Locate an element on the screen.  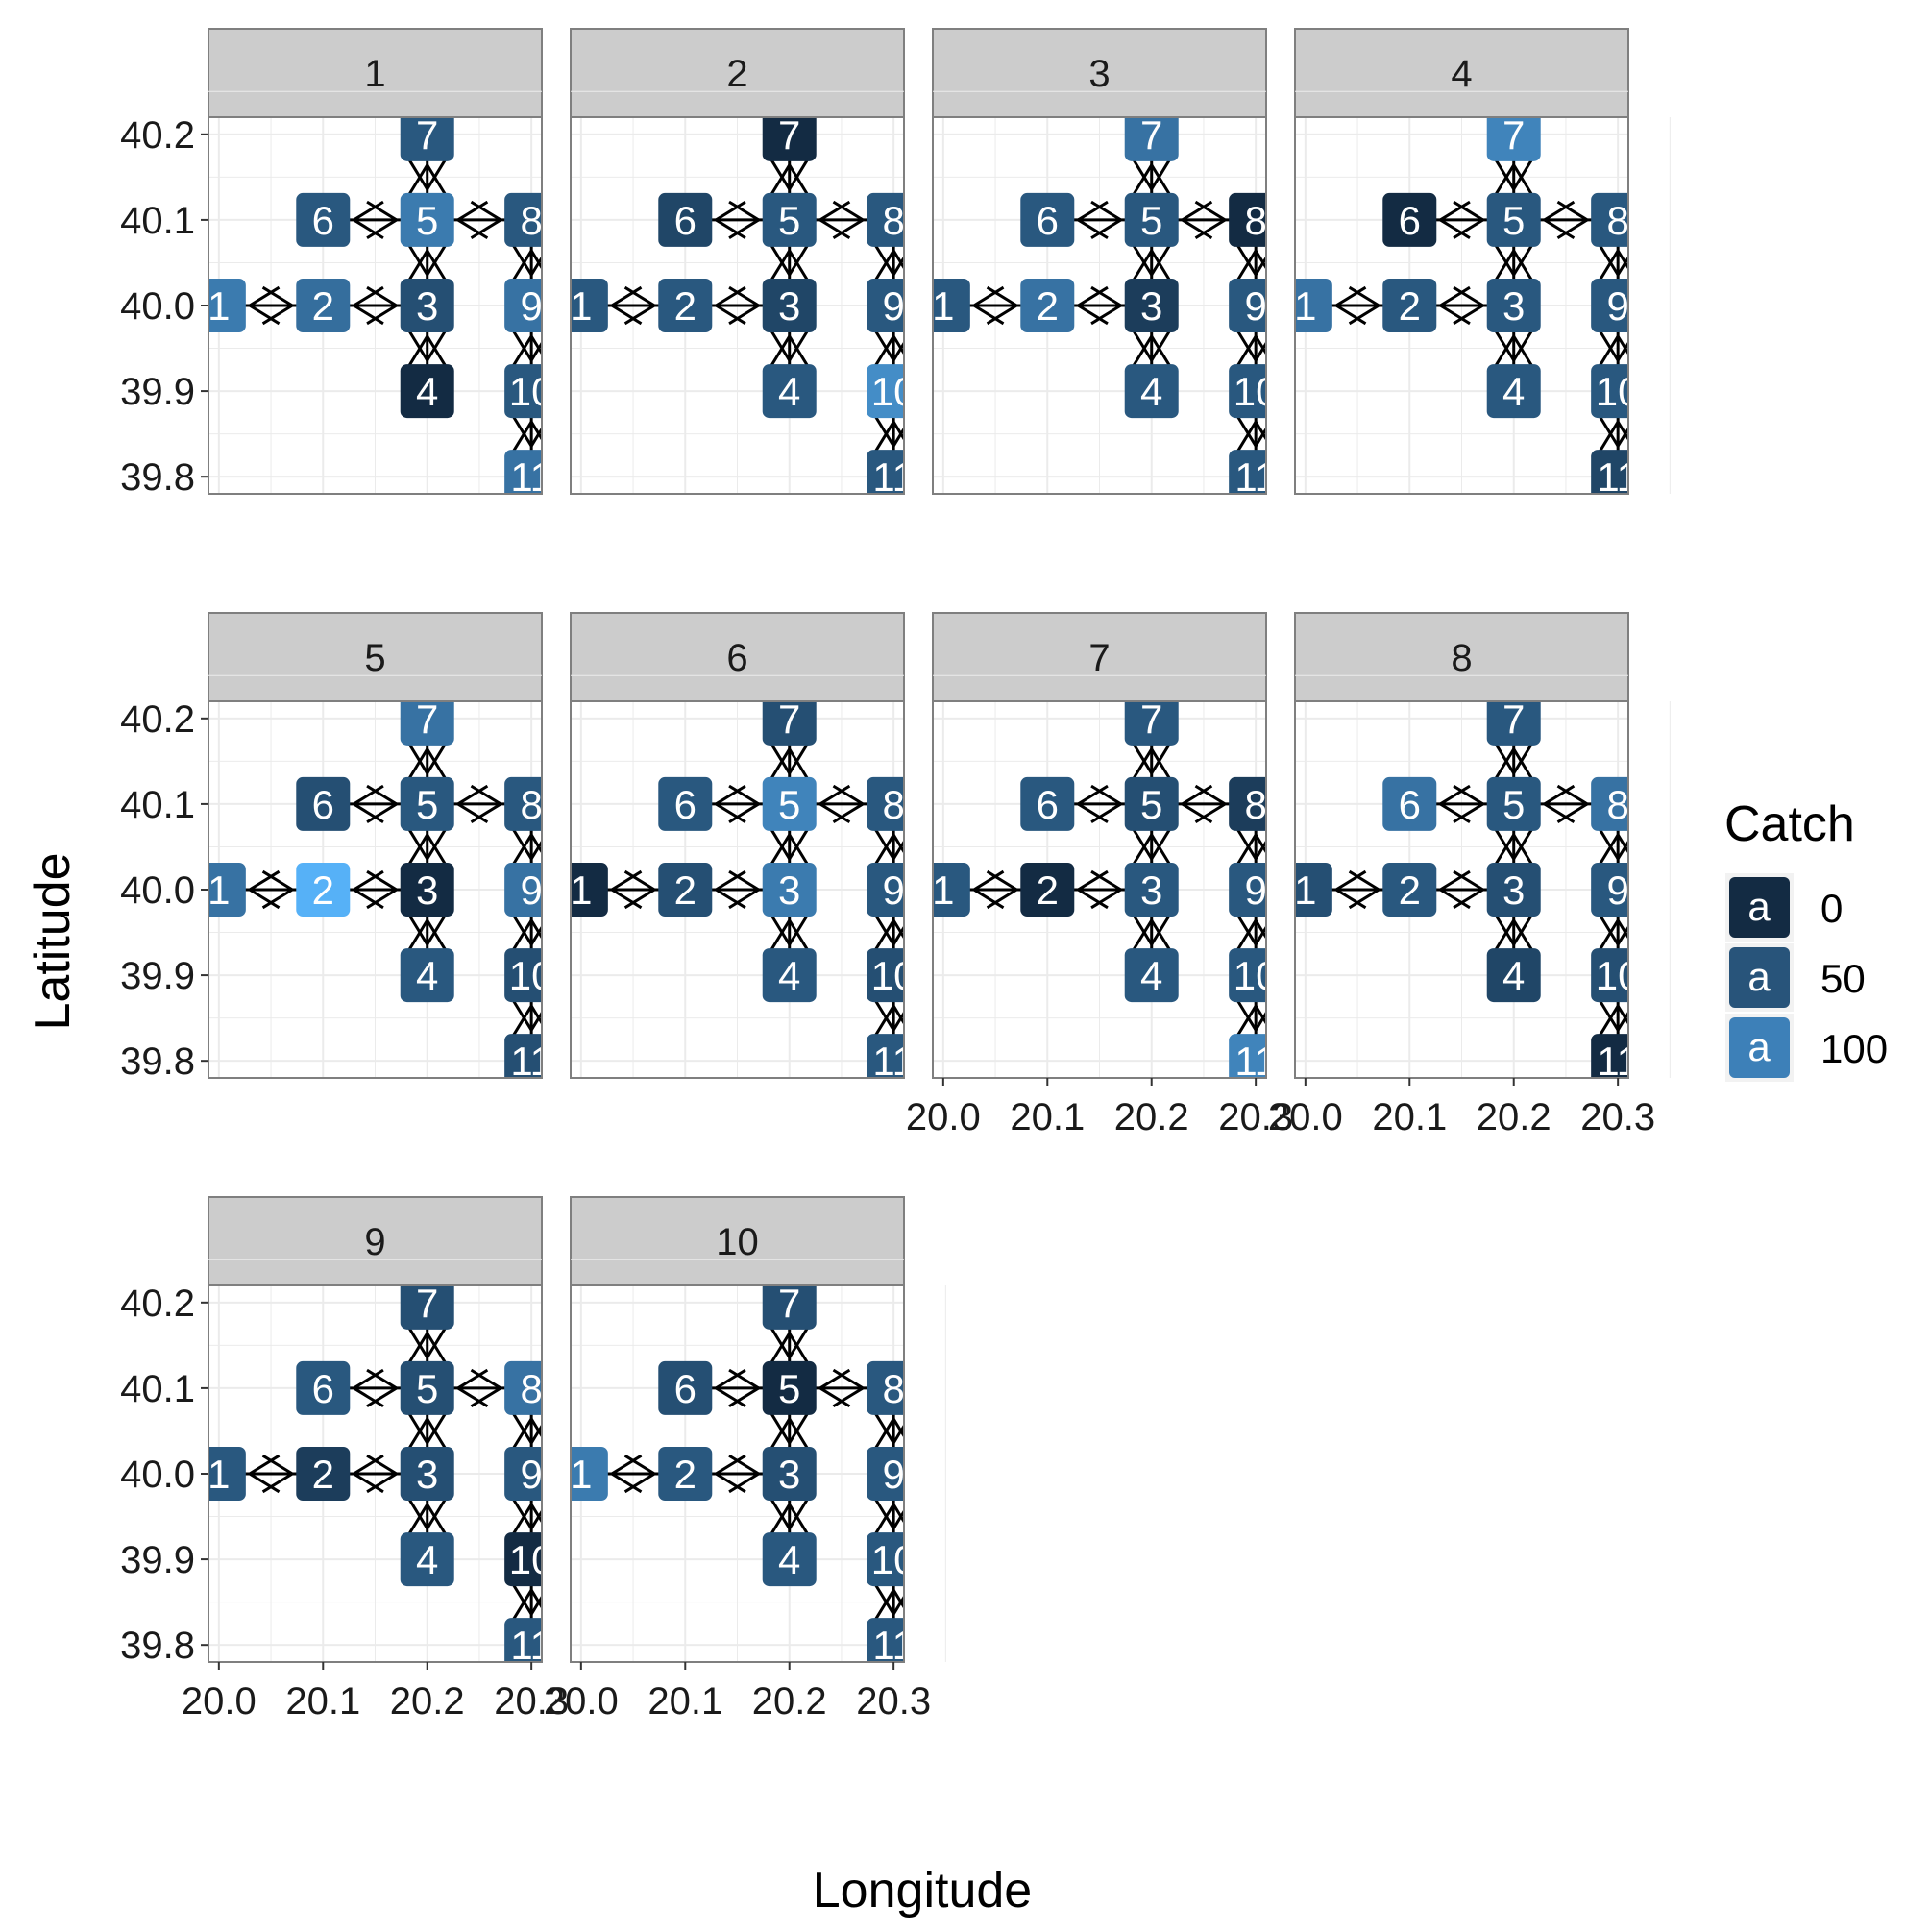
y-tick-label: 39.9 is located at coordinates (157, 976).